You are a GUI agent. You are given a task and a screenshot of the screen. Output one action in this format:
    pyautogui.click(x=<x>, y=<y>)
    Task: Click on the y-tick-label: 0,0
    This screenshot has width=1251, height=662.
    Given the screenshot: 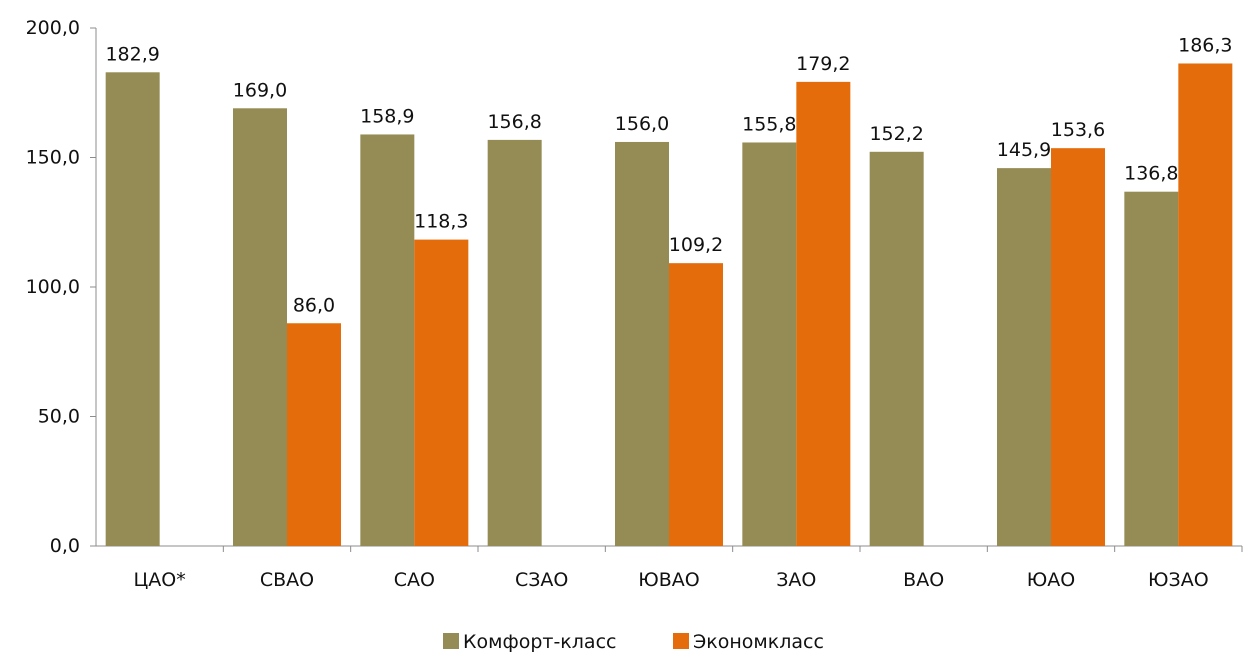 What is the action you would take?
    pyautogui.click(x=65, y=546)
    